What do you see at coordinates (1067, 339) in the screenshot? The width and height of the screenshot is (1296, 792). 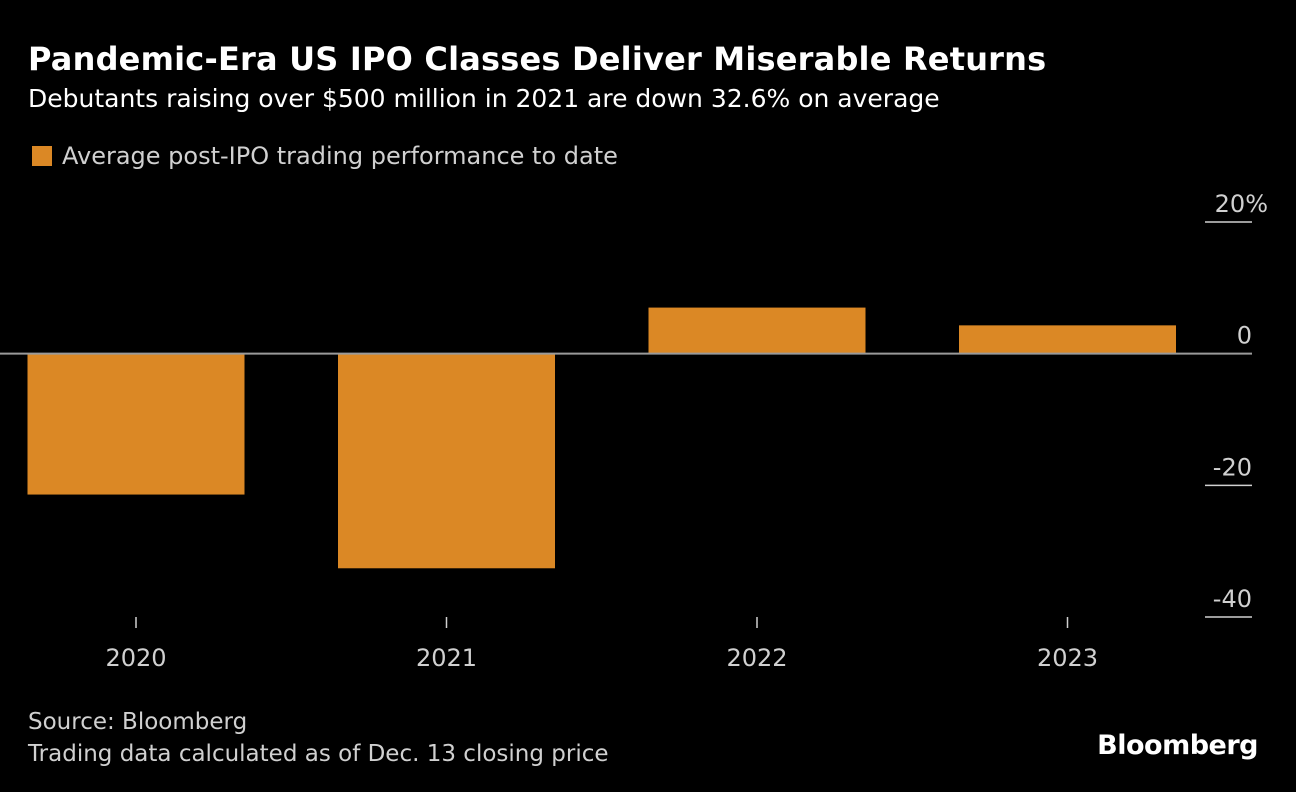 I see `bar-2023` at bounding box center [1067, 339].